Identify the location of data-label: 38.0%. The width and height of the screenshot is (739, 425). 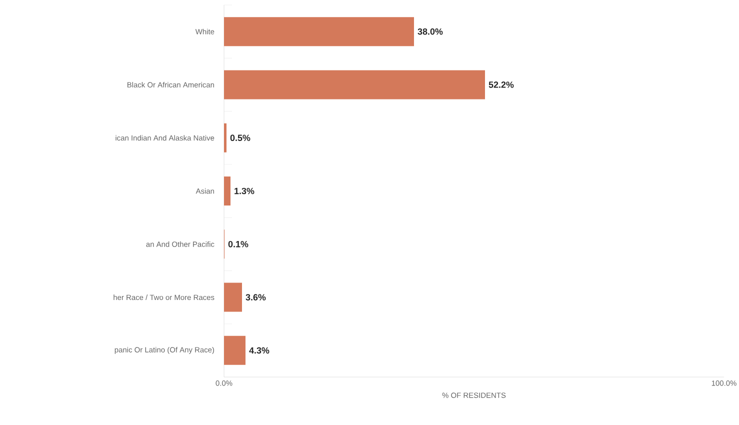
(430, 31).